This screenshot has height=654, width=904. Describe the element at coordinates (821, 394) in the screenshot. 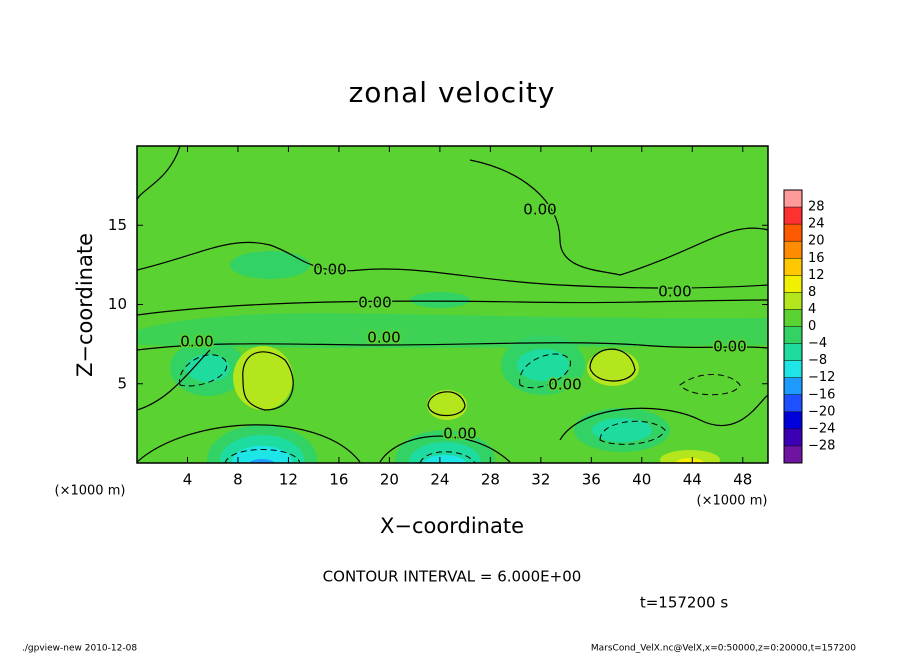

I see `colorbar-label: −16` at that location.